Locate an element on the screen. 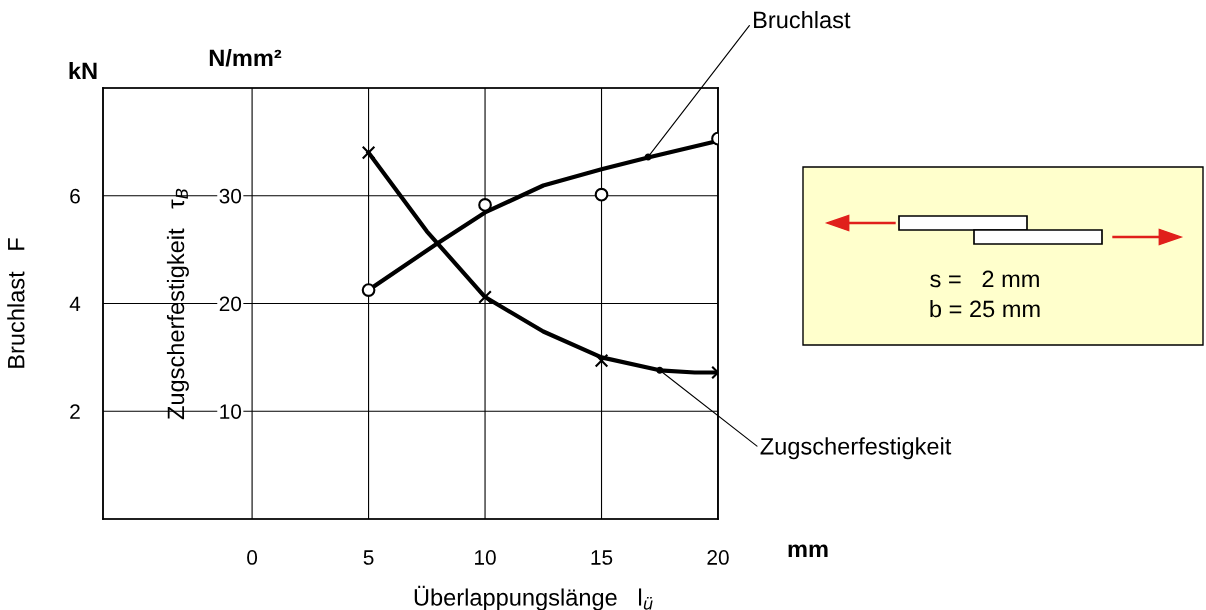  x-tick-label: 15 is located at coordinates (602, 557).